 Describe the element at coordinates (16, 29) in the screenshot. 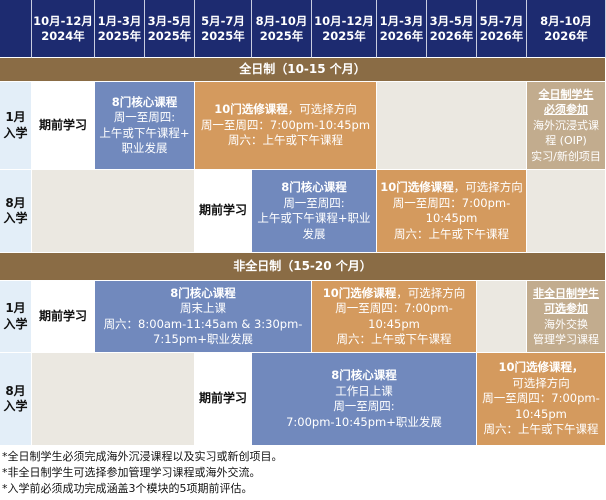

I see `header-corner` at that location.